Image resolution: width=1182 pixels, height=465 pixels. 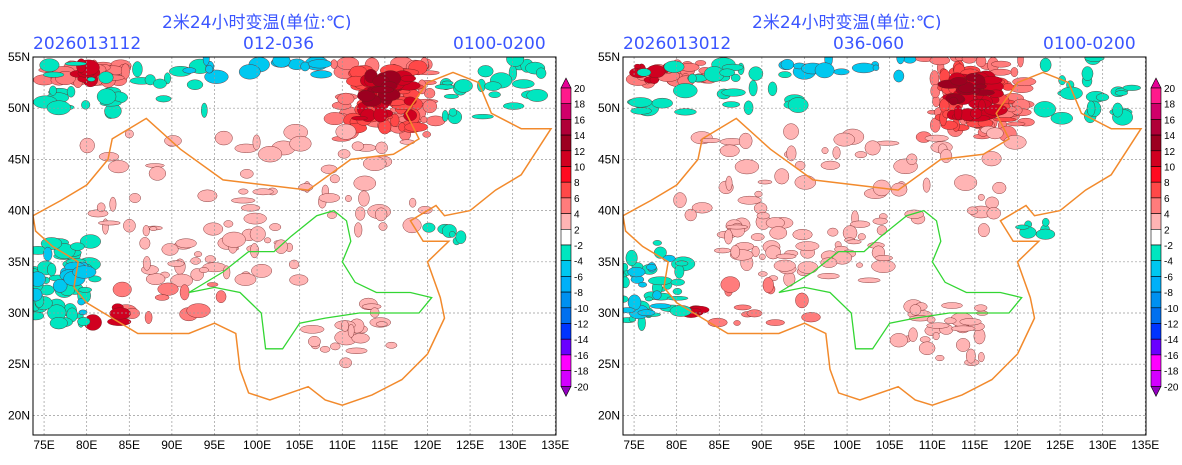 What do you see at coordinates (1170, 152) in the screenshot?
I see `colorbar-label: 12` at bounding box center [1170, 152].